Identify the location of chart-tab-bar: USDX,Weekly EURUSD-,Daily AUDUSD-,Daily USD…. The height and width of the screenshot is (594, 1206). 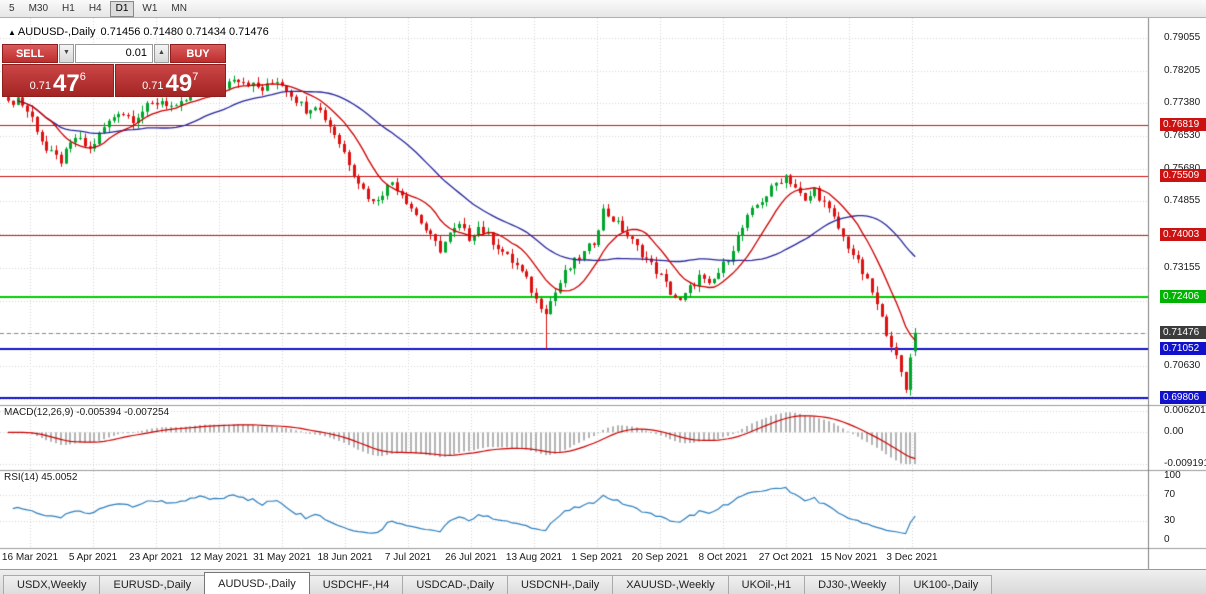
(603, 581).